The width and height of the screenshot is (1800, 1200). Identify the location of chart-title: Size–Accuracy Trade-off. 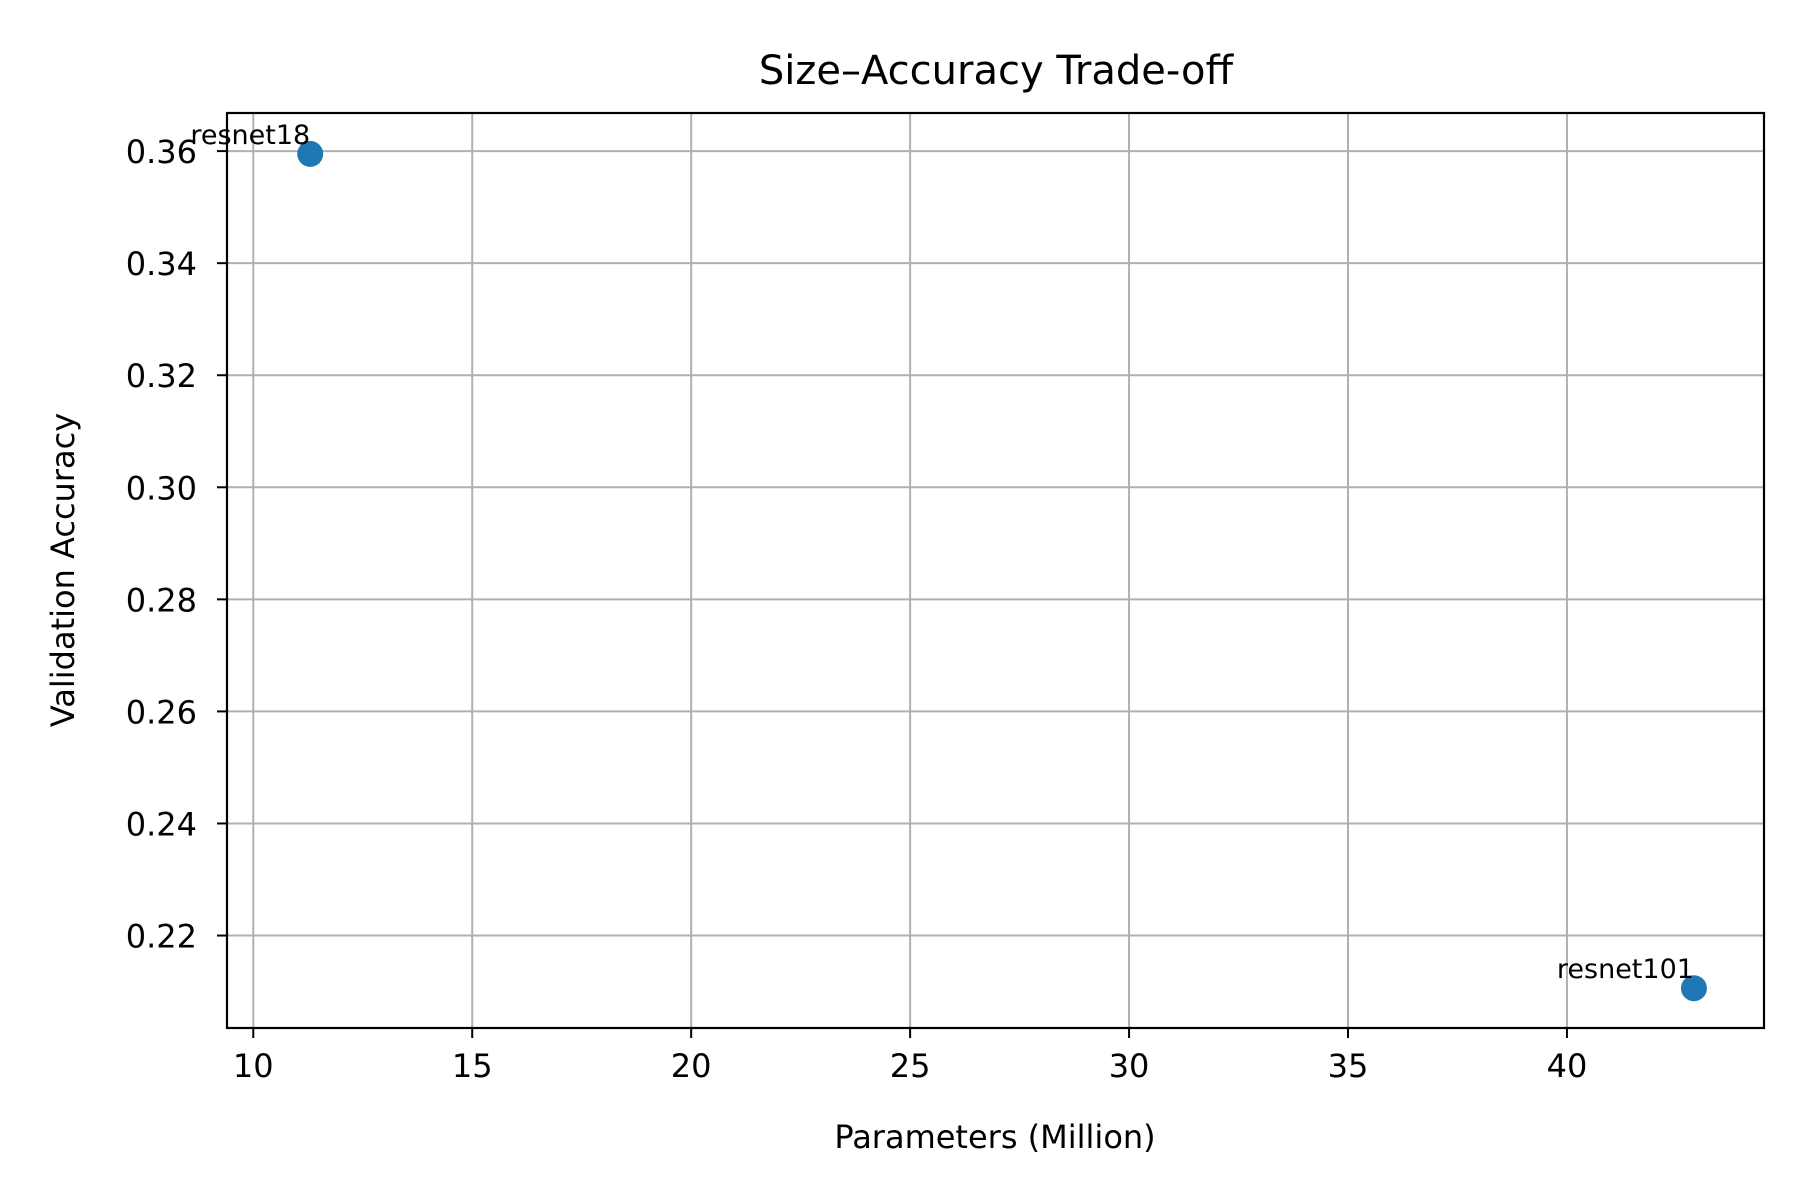
(997, 71).